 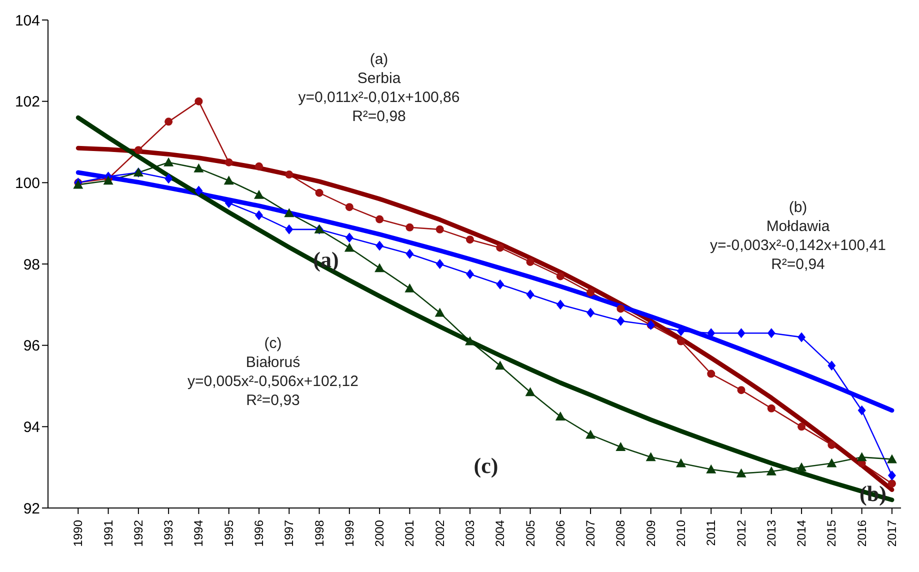 What do you see at coordinates (379, 88) in the screenshot?
I see `annotation: (a) Serbia y=0,011x²-0,01x+100,86 R²=0,98` at bounding box center [379, 88].